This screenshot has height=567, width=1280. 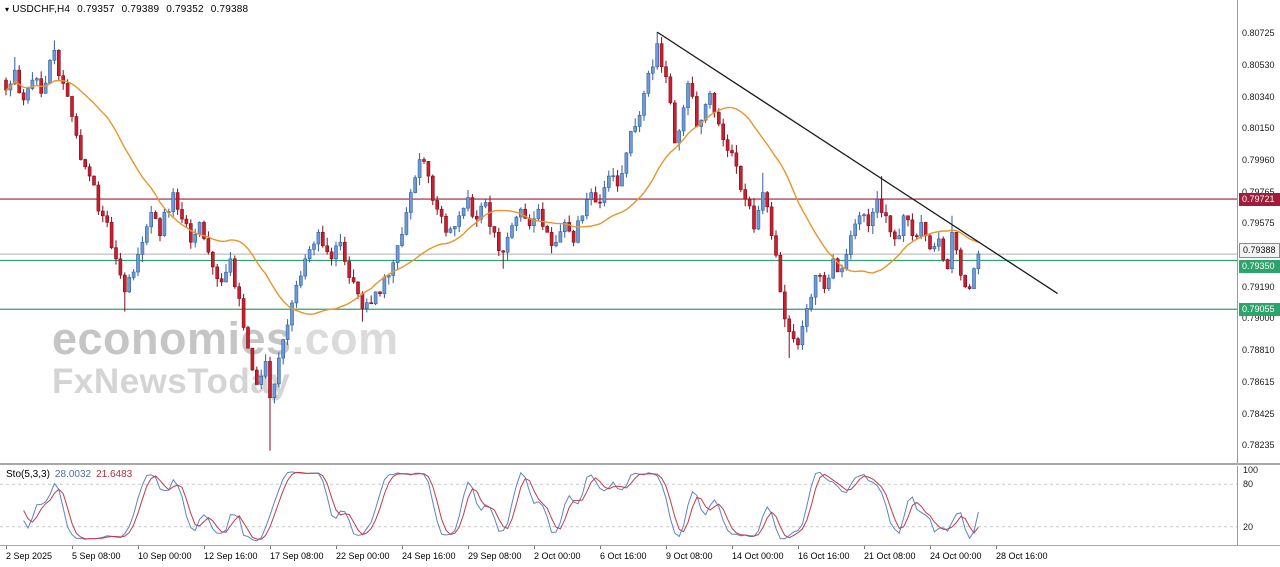 What do you see at coordinates (689, 556) in the screenshot?
I see `time-axis-label: 9 Oct 08:00` at bounding box center [689, 556].